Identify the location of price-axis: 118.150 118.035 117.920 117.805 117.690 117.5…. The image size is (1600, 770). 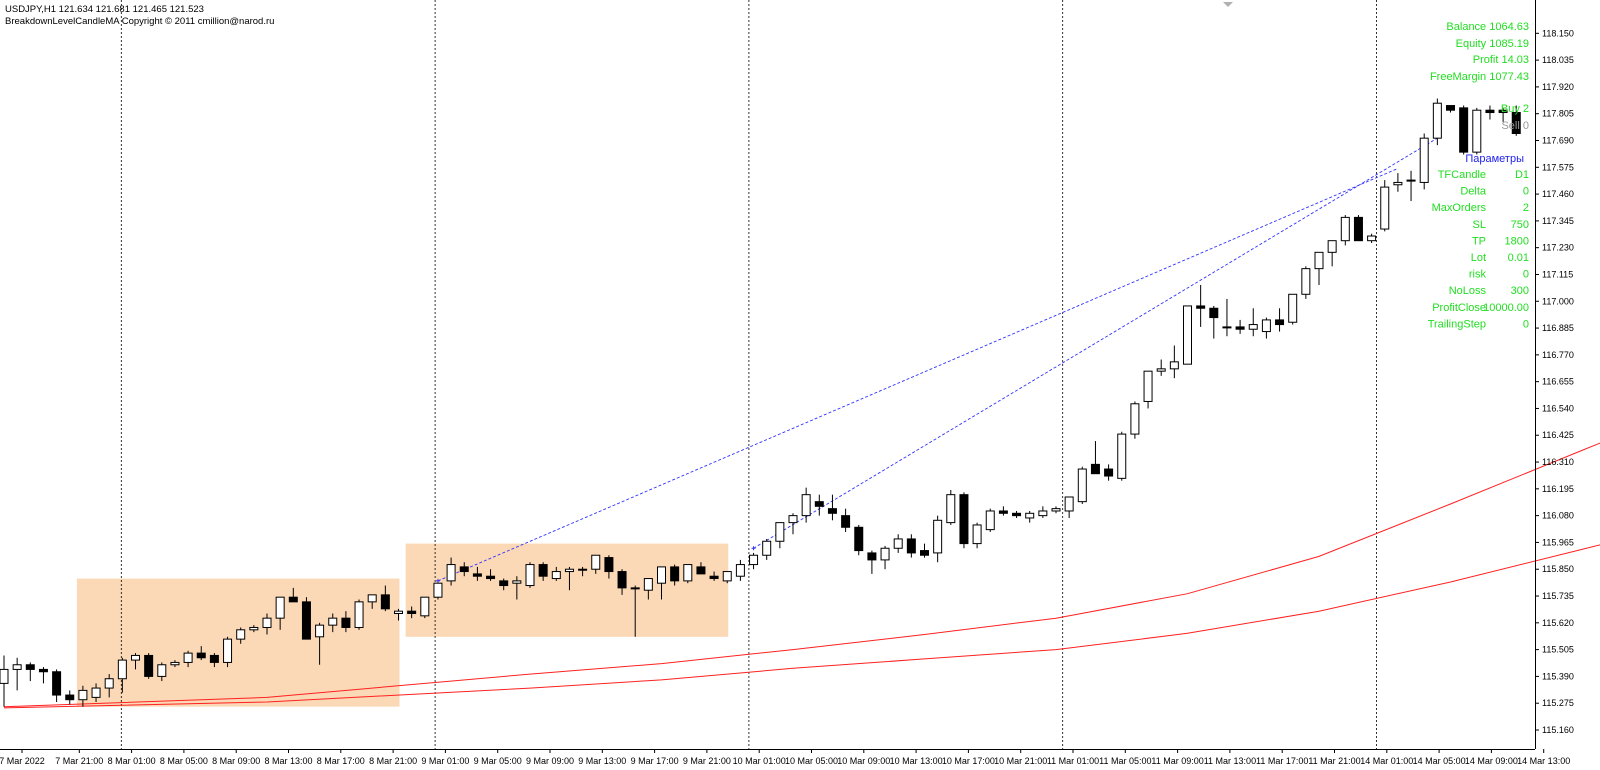
(1554, 381).